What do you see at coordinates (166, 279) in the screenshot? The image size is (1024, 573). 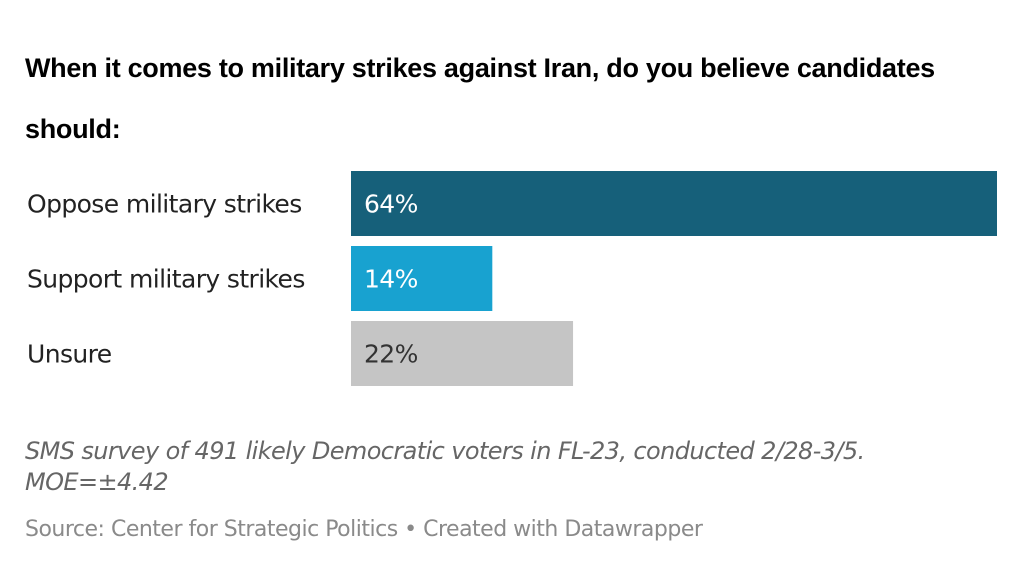 I see `category-label: Support military strikes` at bounding box center [166, 279].